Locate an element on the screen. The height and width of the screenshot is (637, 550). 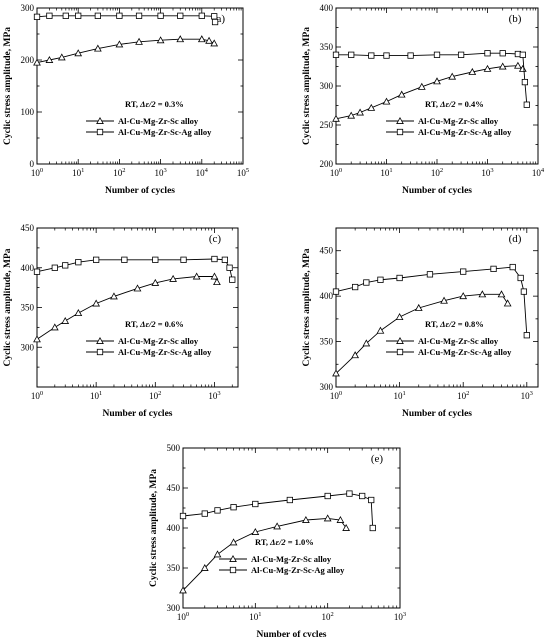
x-tick-label: 10⁴ is located at coordinates (202, 172).